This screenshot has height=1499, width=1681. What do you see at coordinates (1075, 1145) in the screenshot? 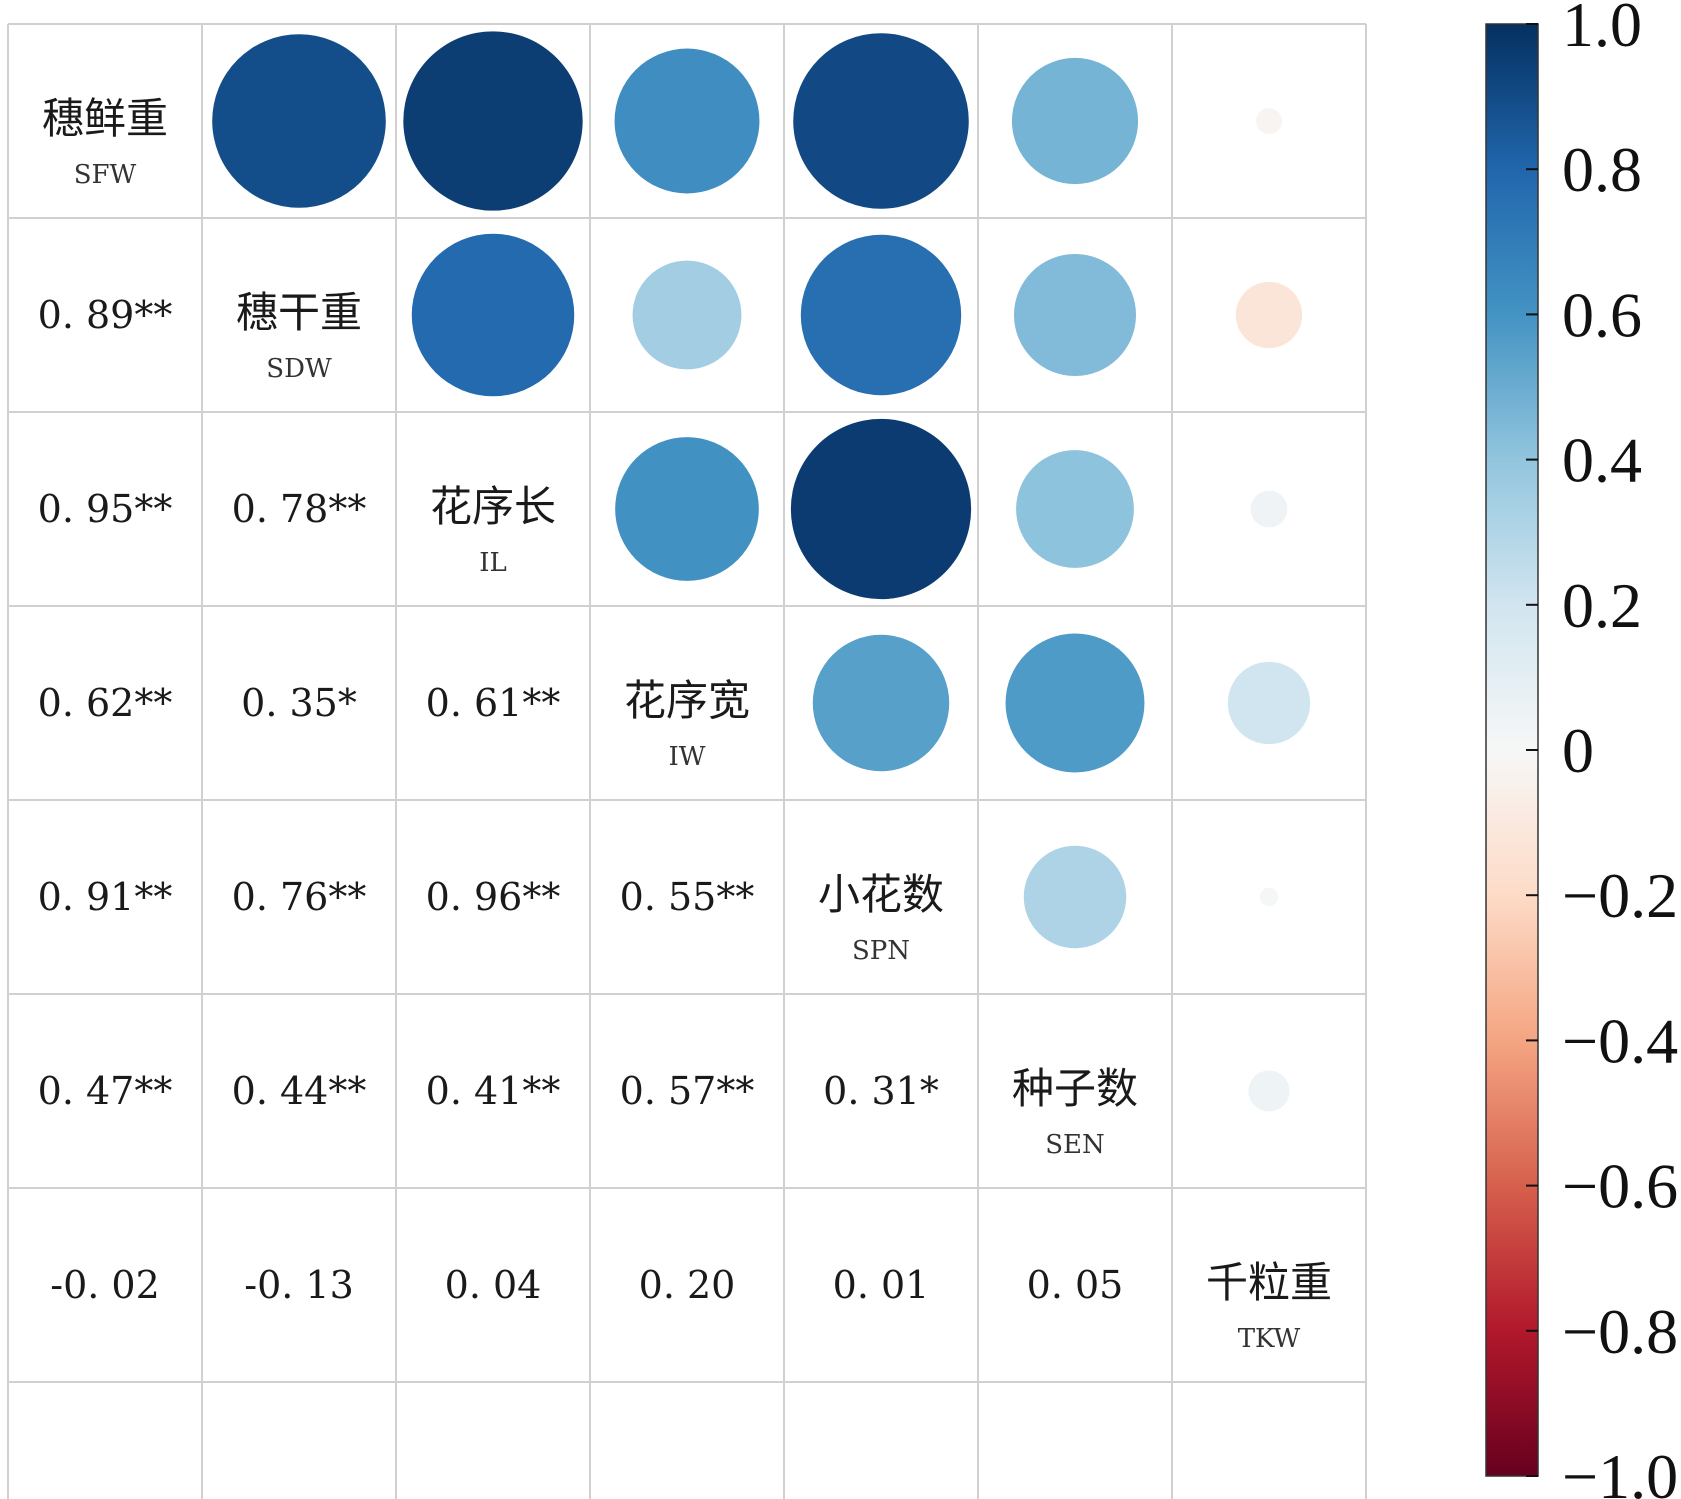
I see `variable-abbr: SEN` at bounding box center [1075, 1145].